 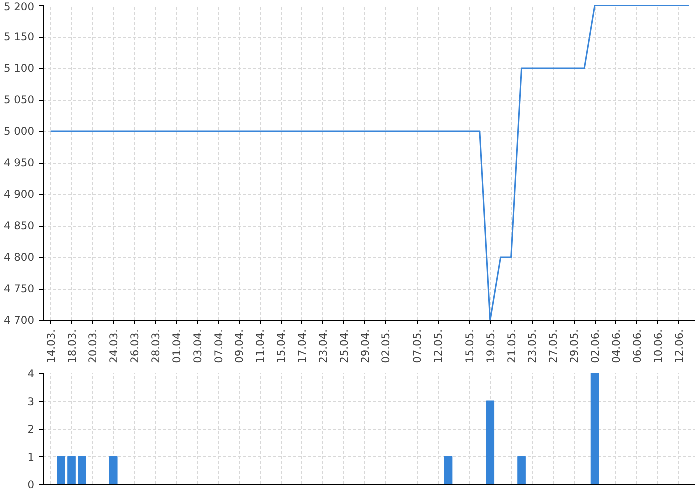 I want to click on x-tick-label: 11.04., so click(x=261, y=346).